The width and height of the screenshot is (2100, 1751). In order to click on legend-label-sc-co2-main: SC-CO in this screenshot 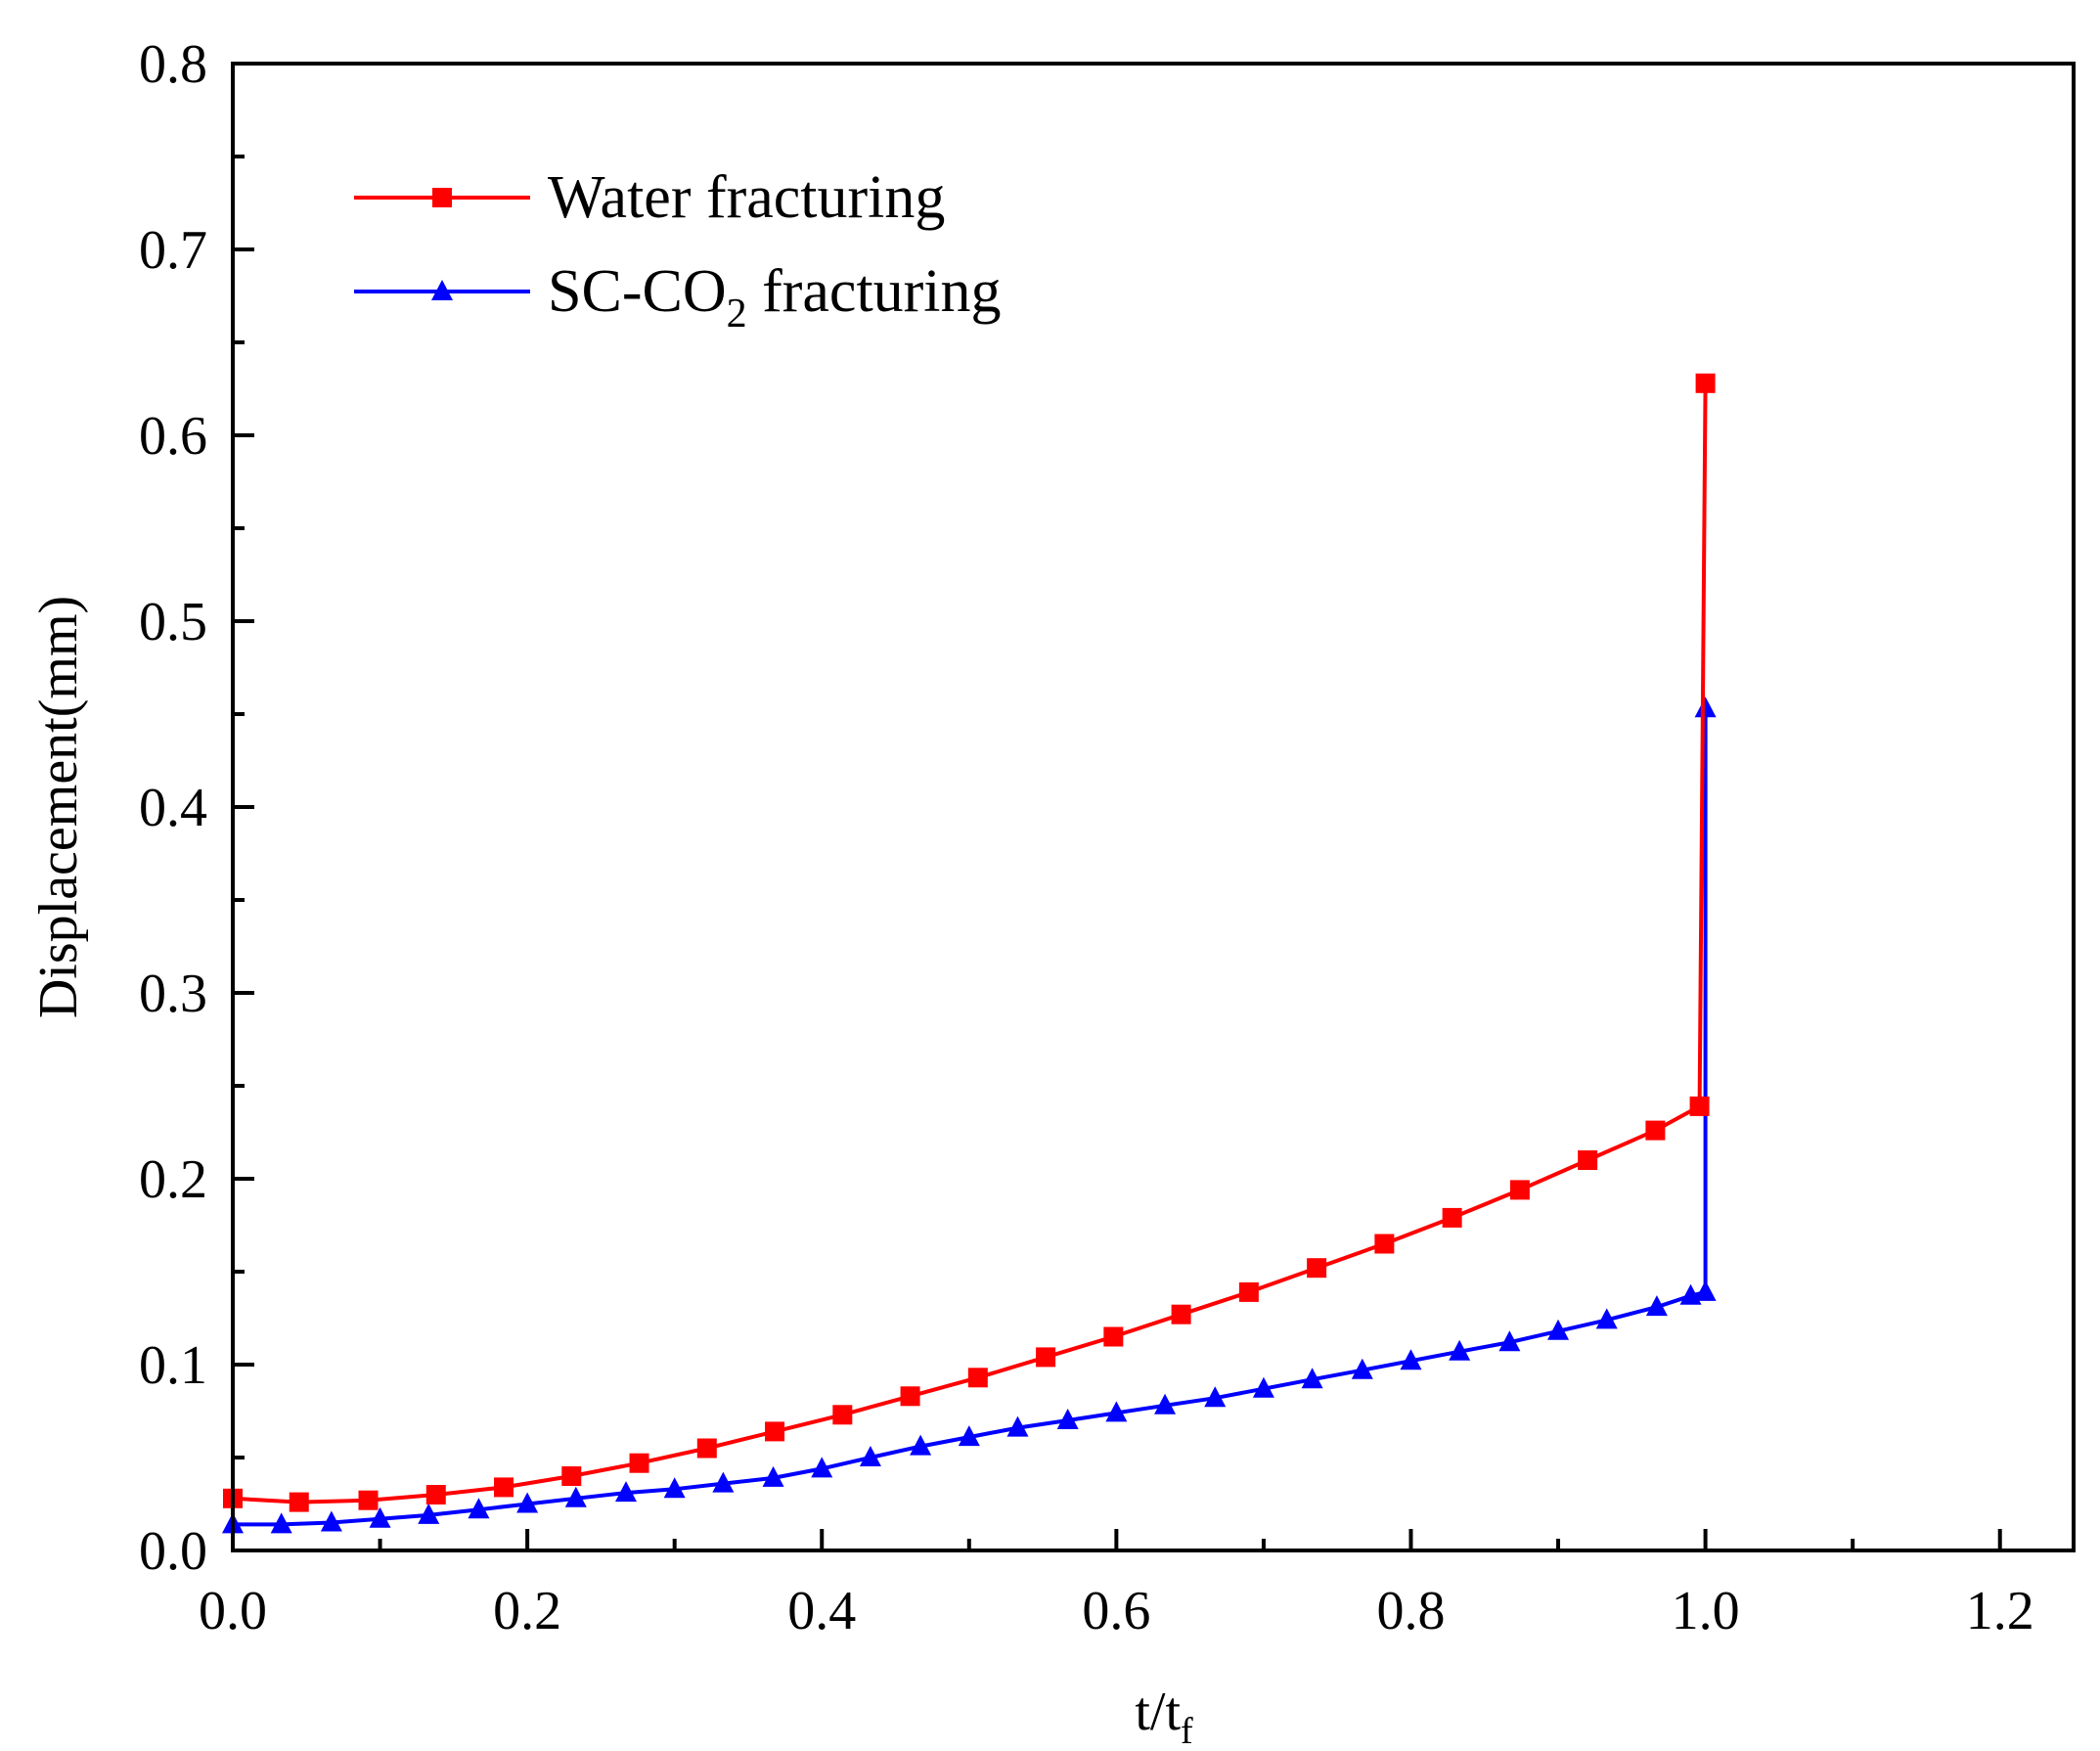, I will do `click(637, 292)`.